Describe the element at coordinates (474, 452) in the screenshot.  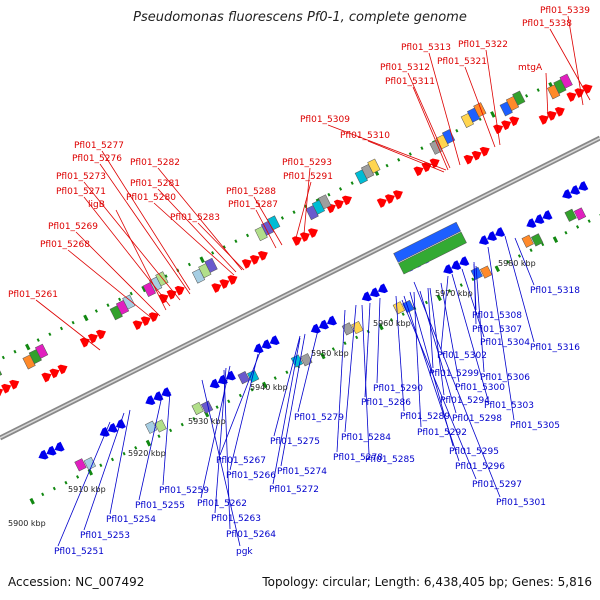
I see `reverse-gene-label: Pfl01_5295` at that location.